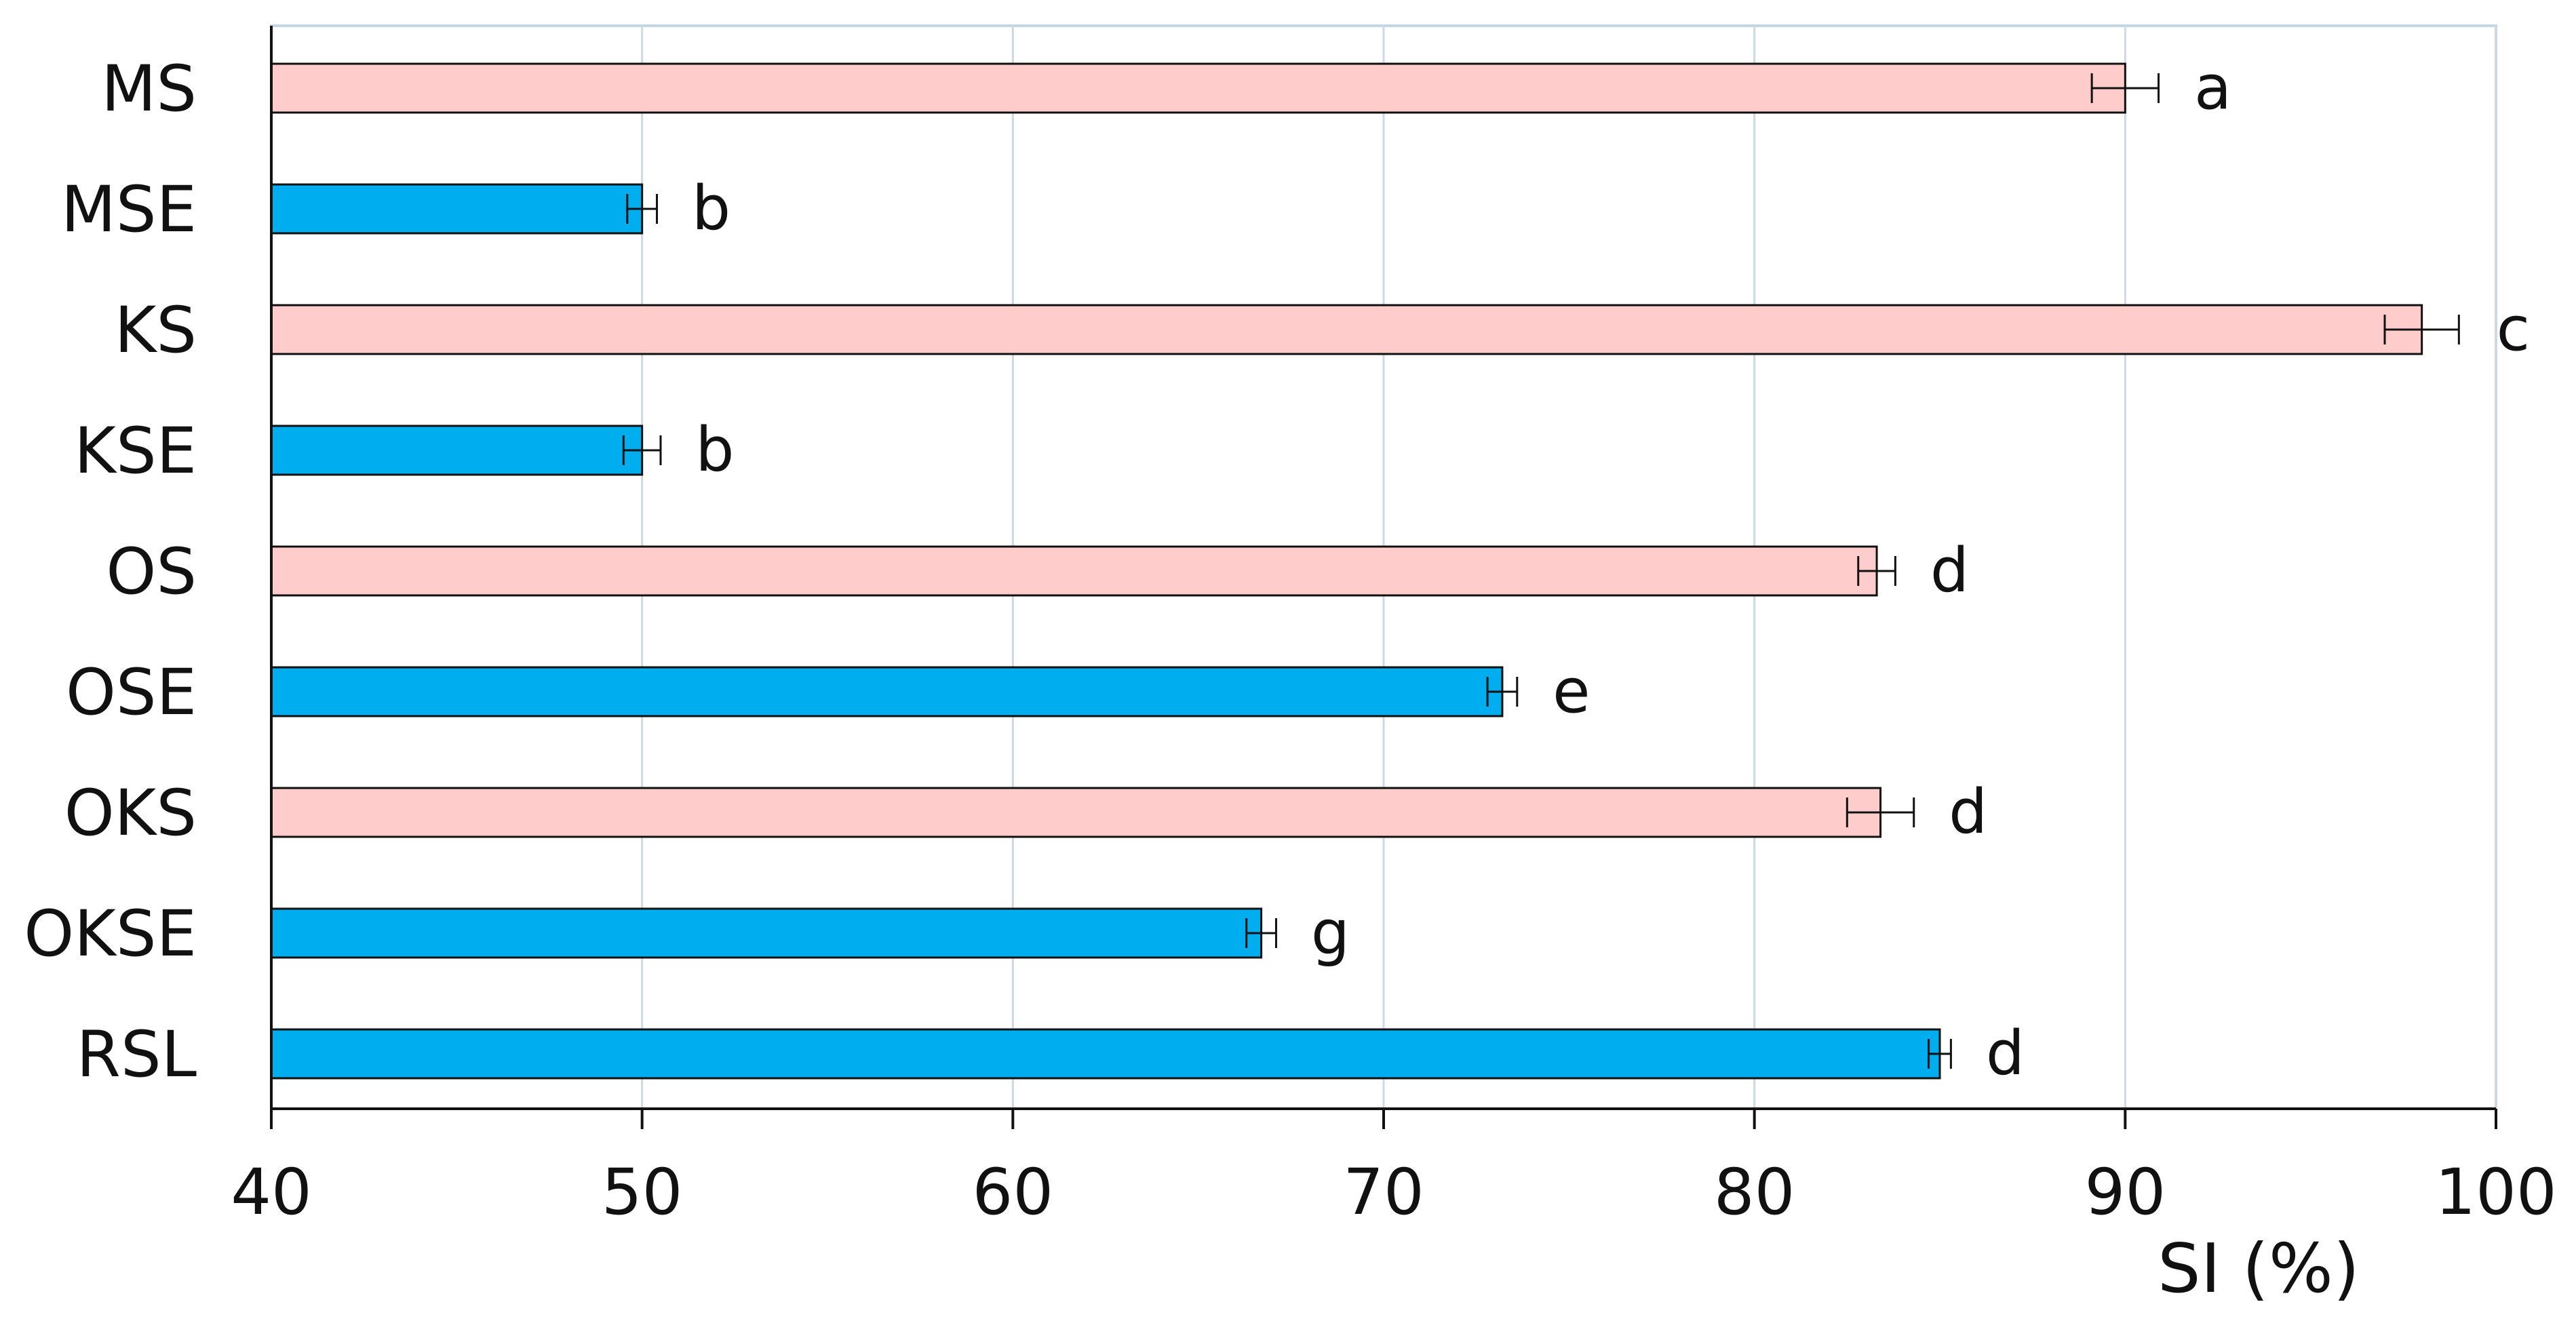  What do you see at coordinates (2513, 329) in the screenshot?
I see `significance-label-ks: c` at bounding box center [2513, 329].